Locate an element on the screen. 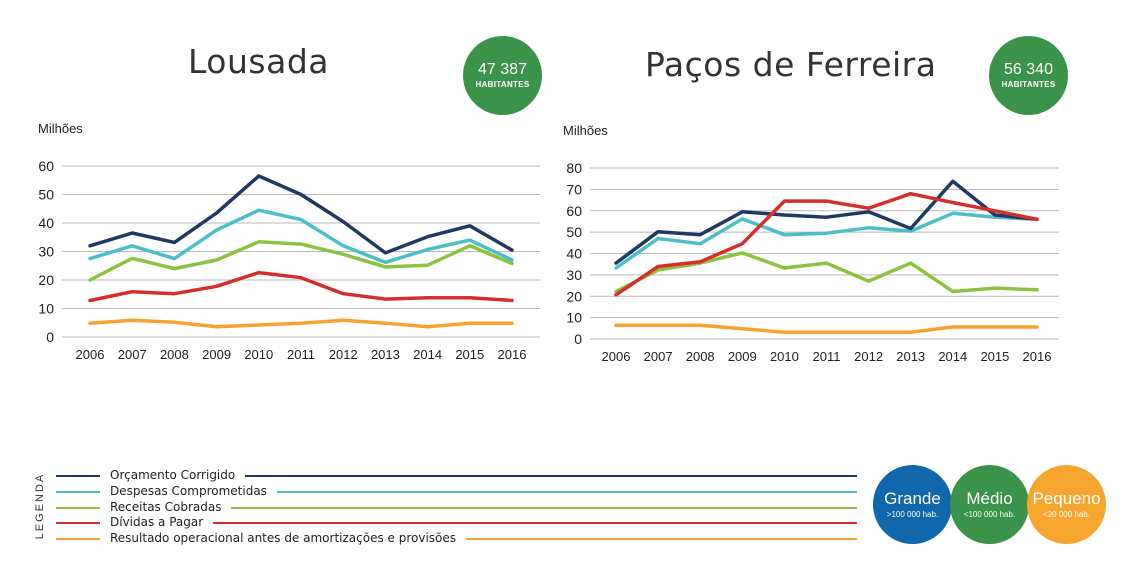 Image resolution: width=1127 pixels, height=574 pixels. size-medio-badge: Médio <100 000 hab. is located at coordinates (989, 504).